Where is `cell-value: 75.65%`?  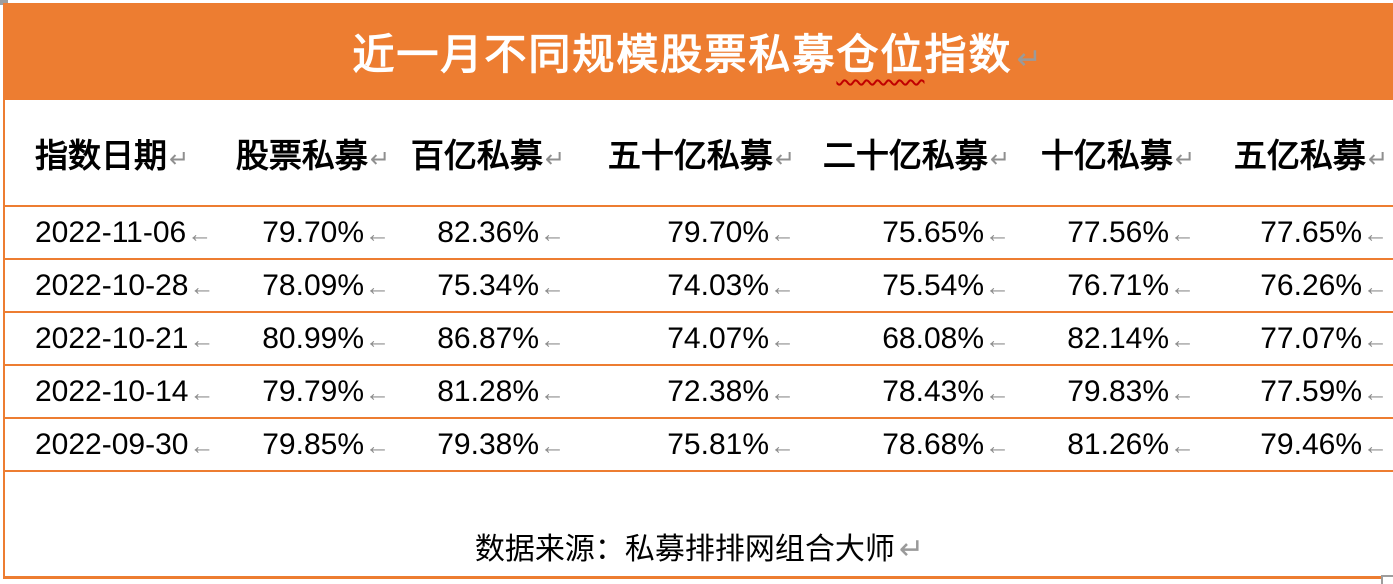
cell-value: 75.65% is located at coordinates (933, 232).